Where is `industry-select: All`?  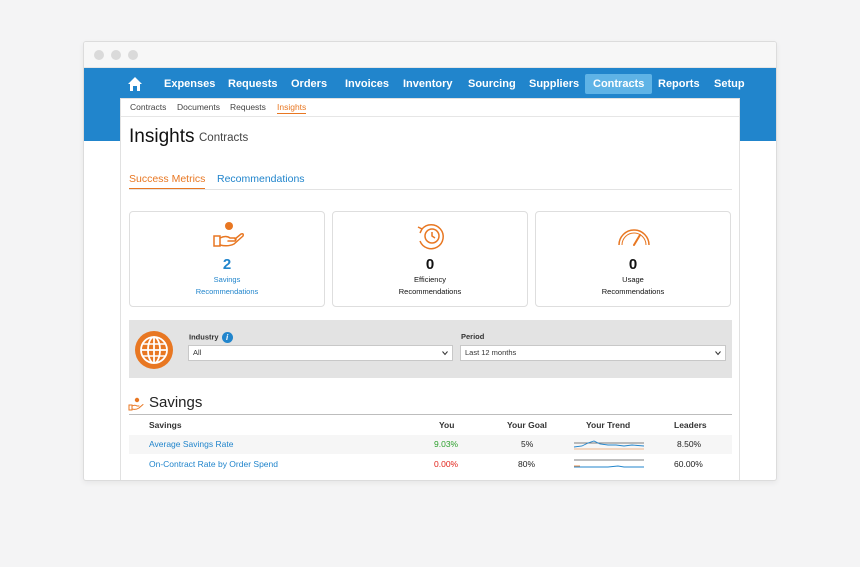
industry-select: All is located at coordinates (320, 353).